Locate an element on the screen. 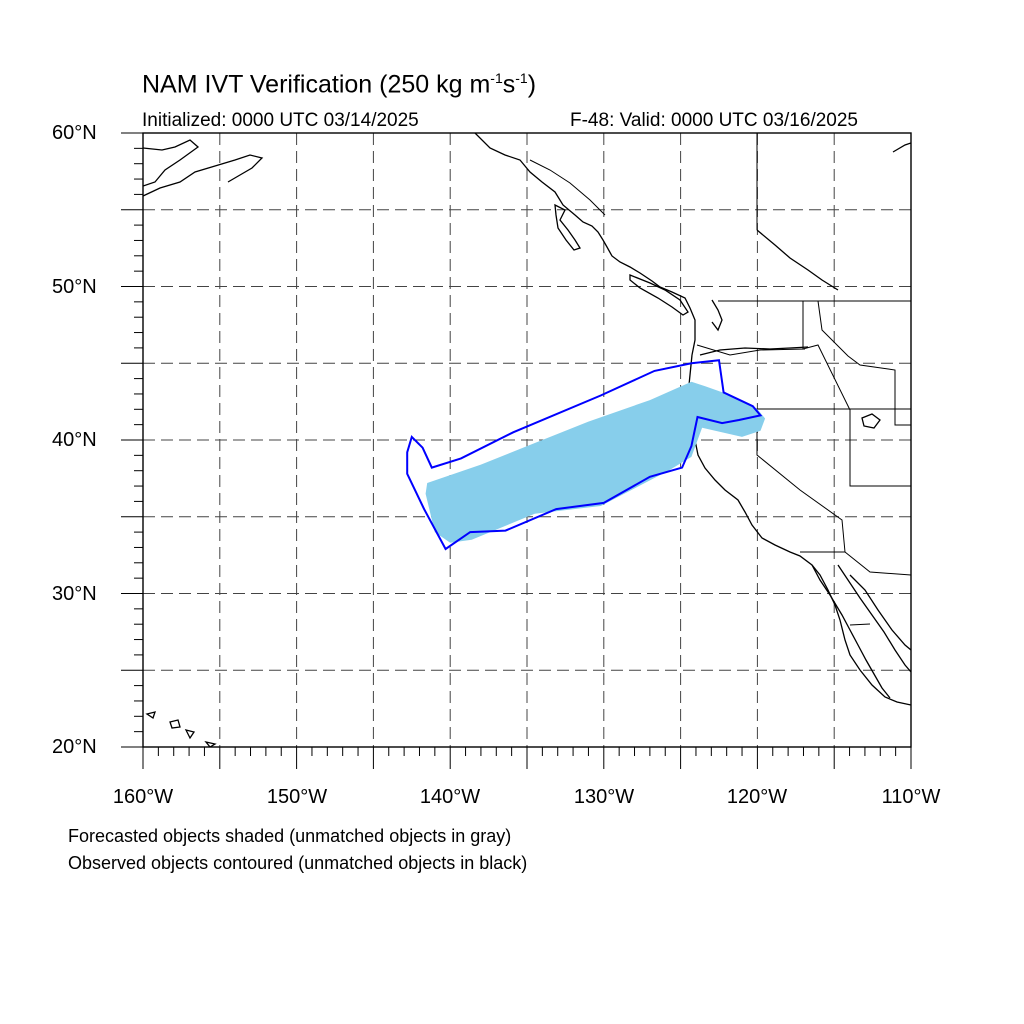 This screenshot has height=1024, width=1024. rocky-mountain-trench is located at coordinates (797, 260).